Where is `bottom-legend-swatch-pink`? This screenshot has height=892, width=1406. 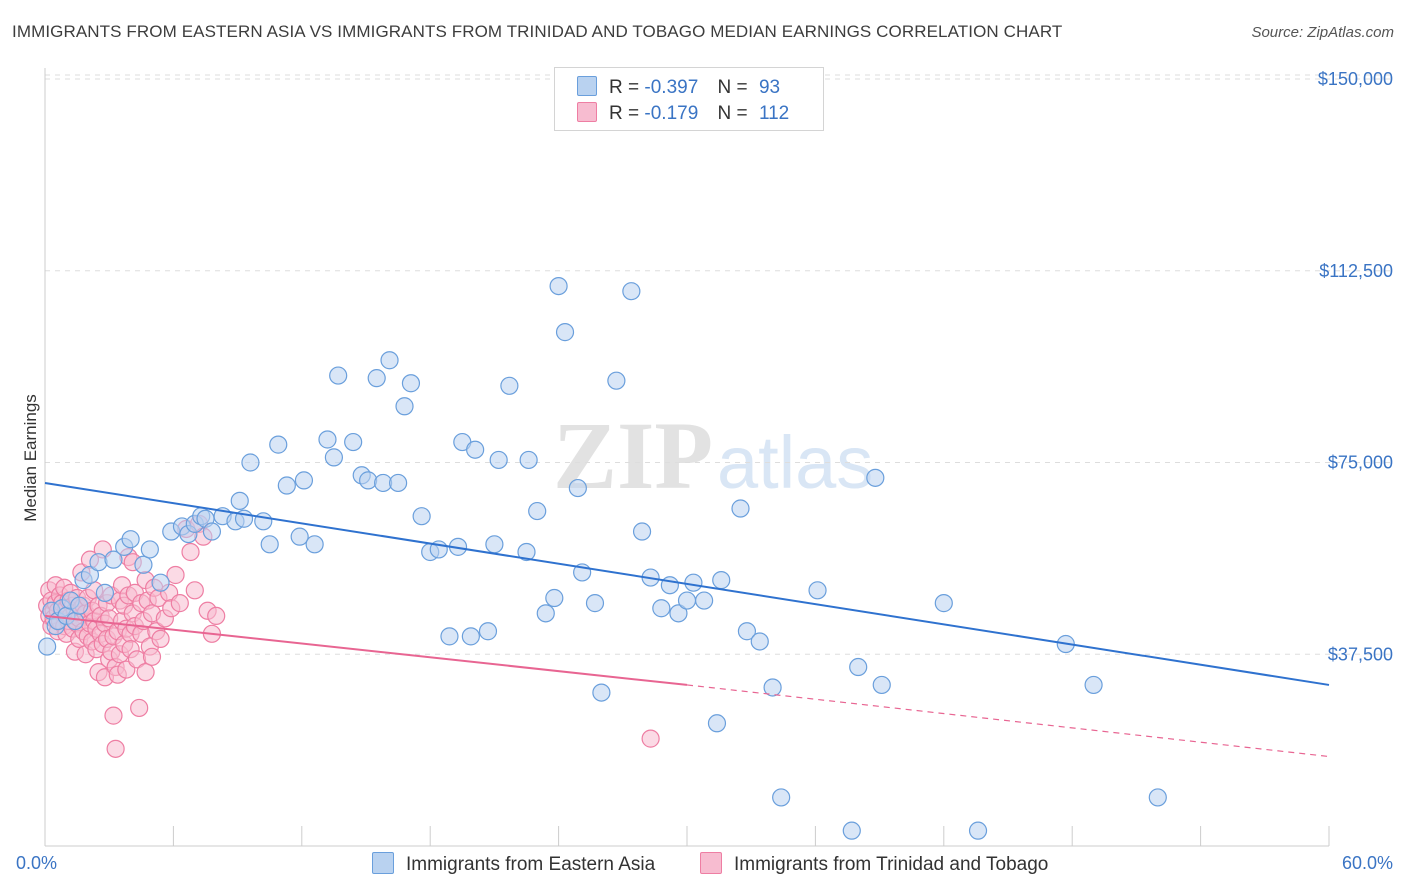
bottom-legend-swatch-pink is located at coordinates (711, 863).